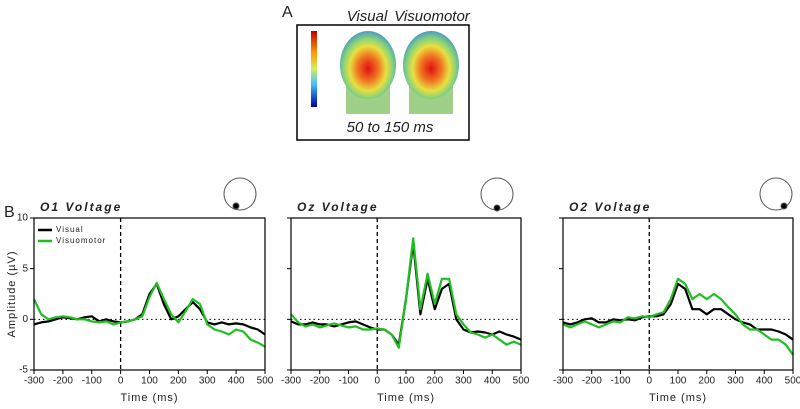  What do you see at coordinates (610, 207) in the screenshot?
I see `chart-title: O2 Voltage` at bounding box center [610, 207].